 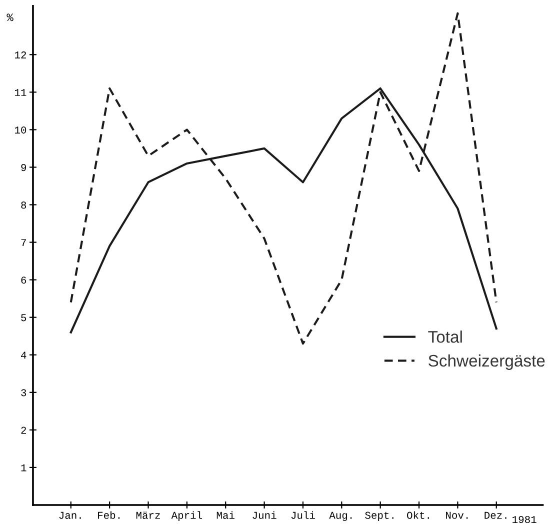 What do you see at coordinates (70, 515) in the screenshot?
I see `x-tick-label: Jan.` at bounding box center [70, 515].